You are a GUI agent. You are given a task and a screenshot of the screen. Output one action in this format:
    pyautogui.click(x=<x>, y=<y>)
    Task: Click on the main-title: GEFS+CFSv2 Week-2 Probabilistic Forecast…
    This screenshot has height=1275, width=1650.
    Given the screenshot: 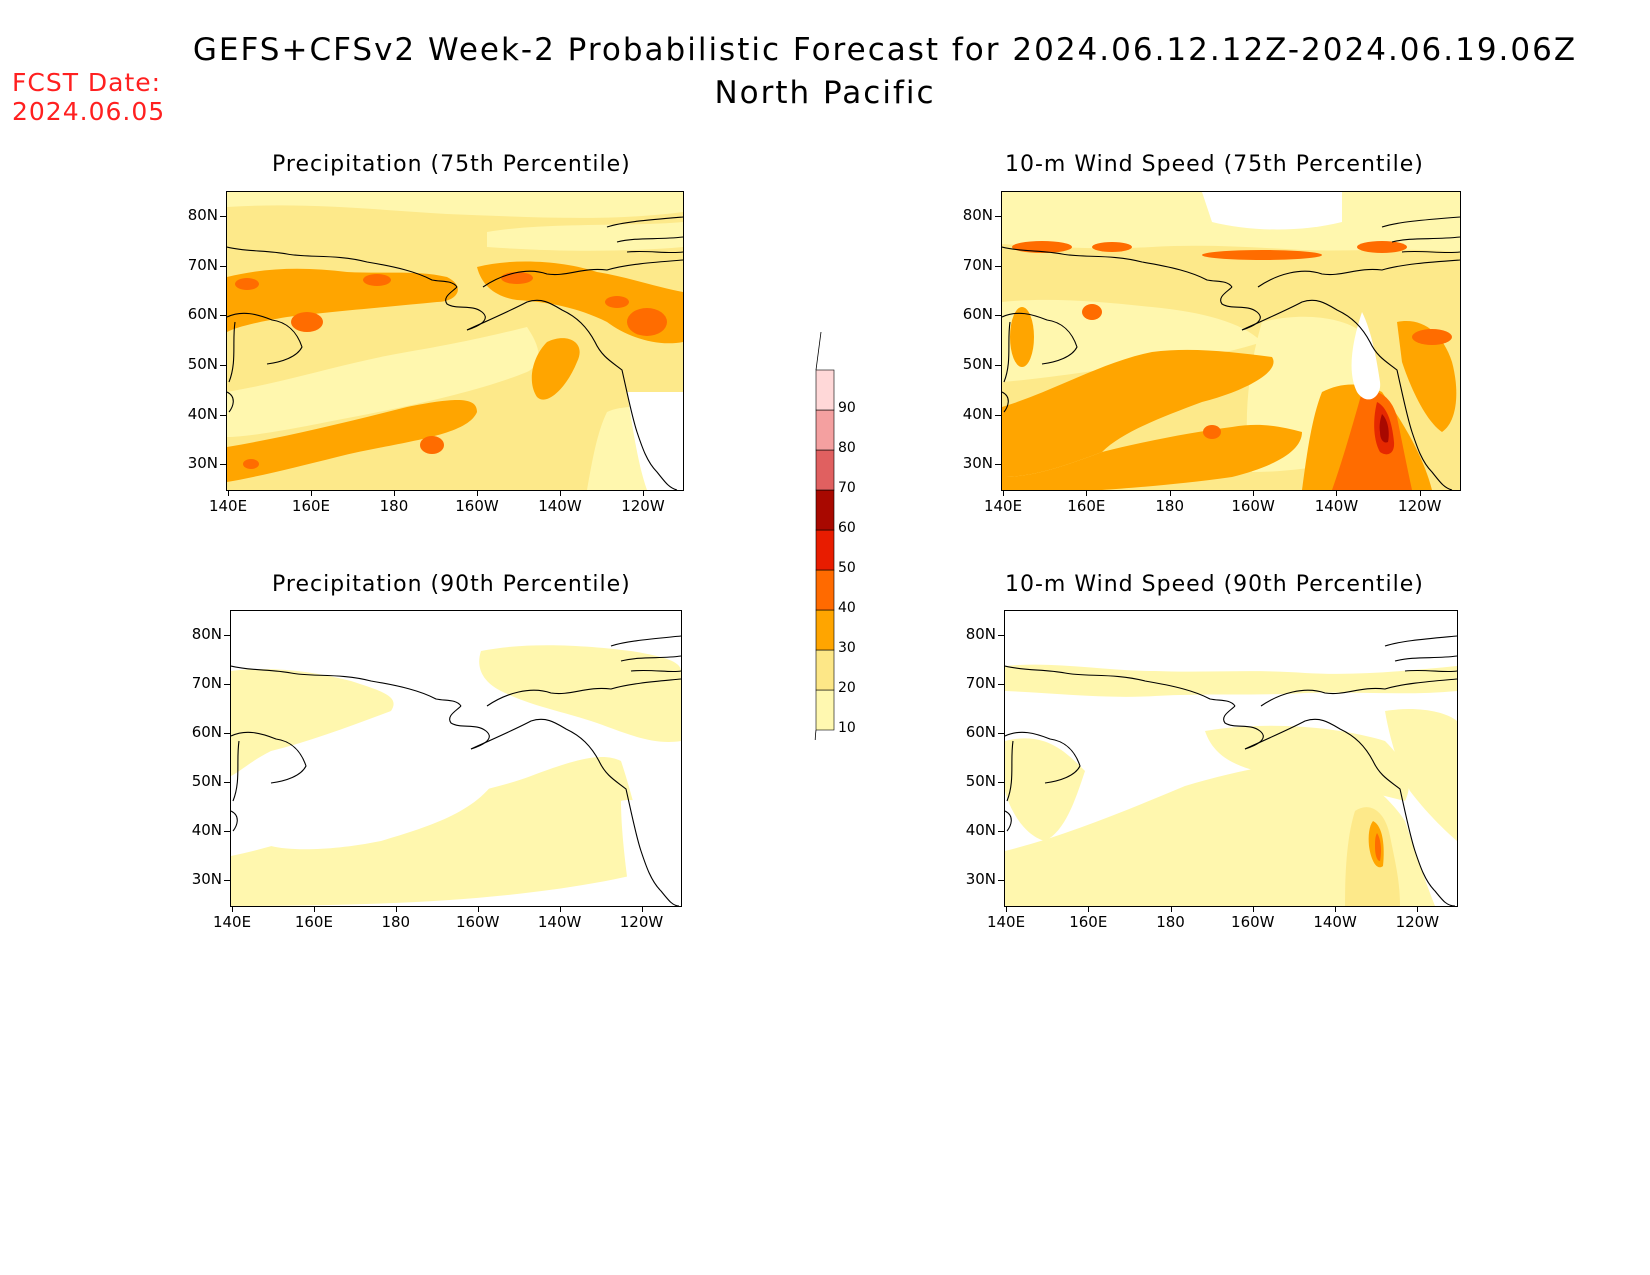 What is the action you would take?
    pyautogui.click(x=885, y=50)
    